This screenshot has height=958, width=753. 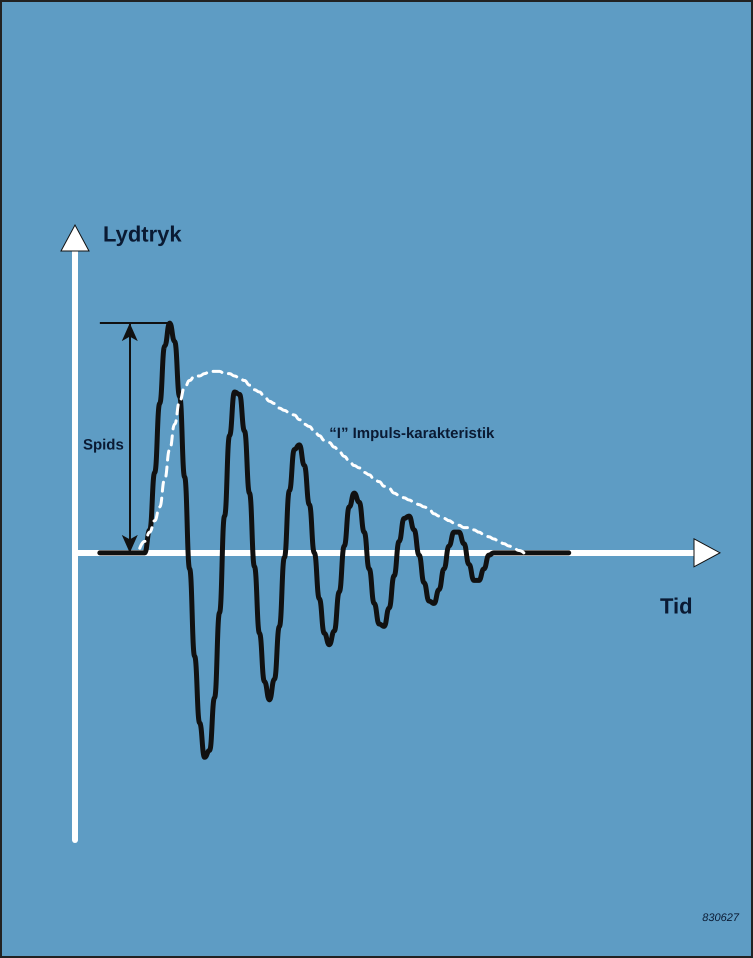 What do you see at coordinates (721, 918) in the screenshot?
I see `text: 830627` at bounding box center [721, 918].